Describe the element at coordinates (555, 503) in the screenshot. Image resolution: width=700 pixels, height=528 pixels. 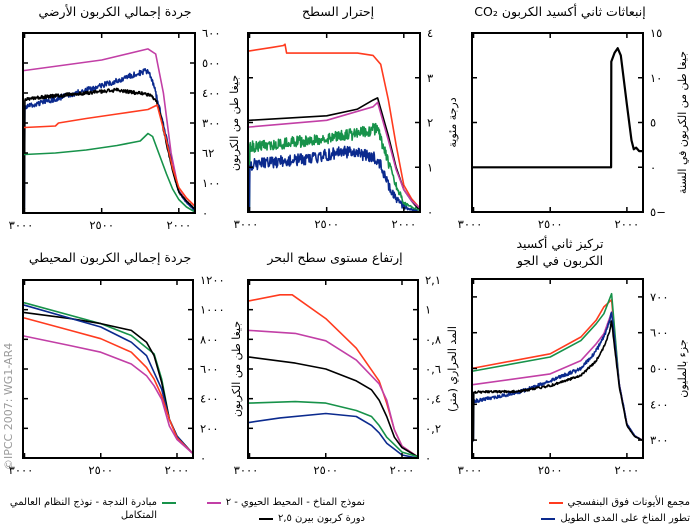
I see `legend-swatch-red` at that location.